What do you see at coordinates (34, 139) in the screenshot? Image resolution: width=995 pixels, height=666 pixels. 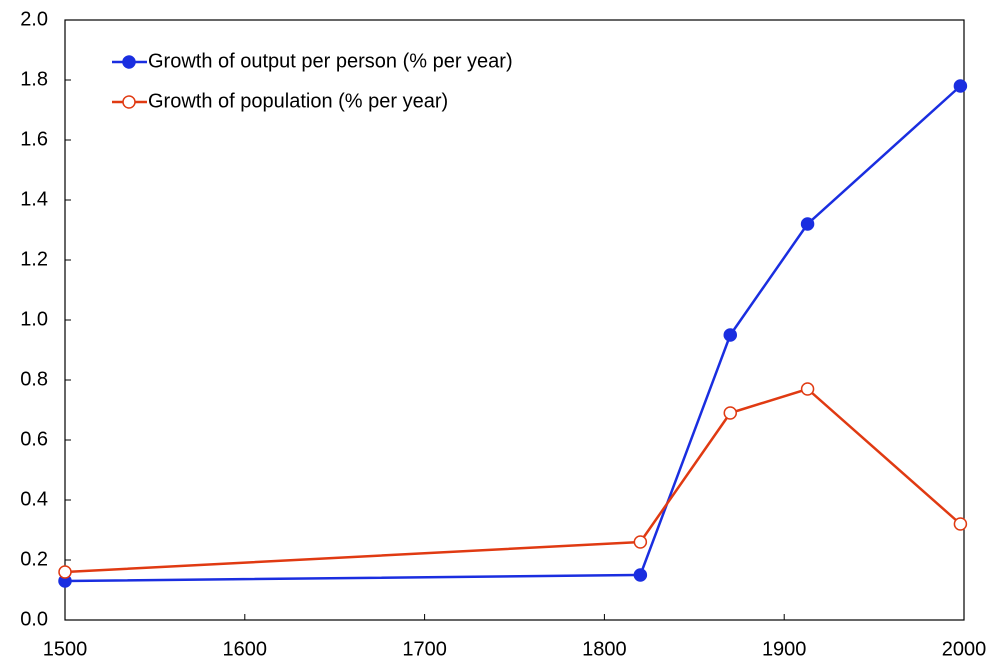 I see `y-tick-label: 1.6` at bounding box center [34, 139].